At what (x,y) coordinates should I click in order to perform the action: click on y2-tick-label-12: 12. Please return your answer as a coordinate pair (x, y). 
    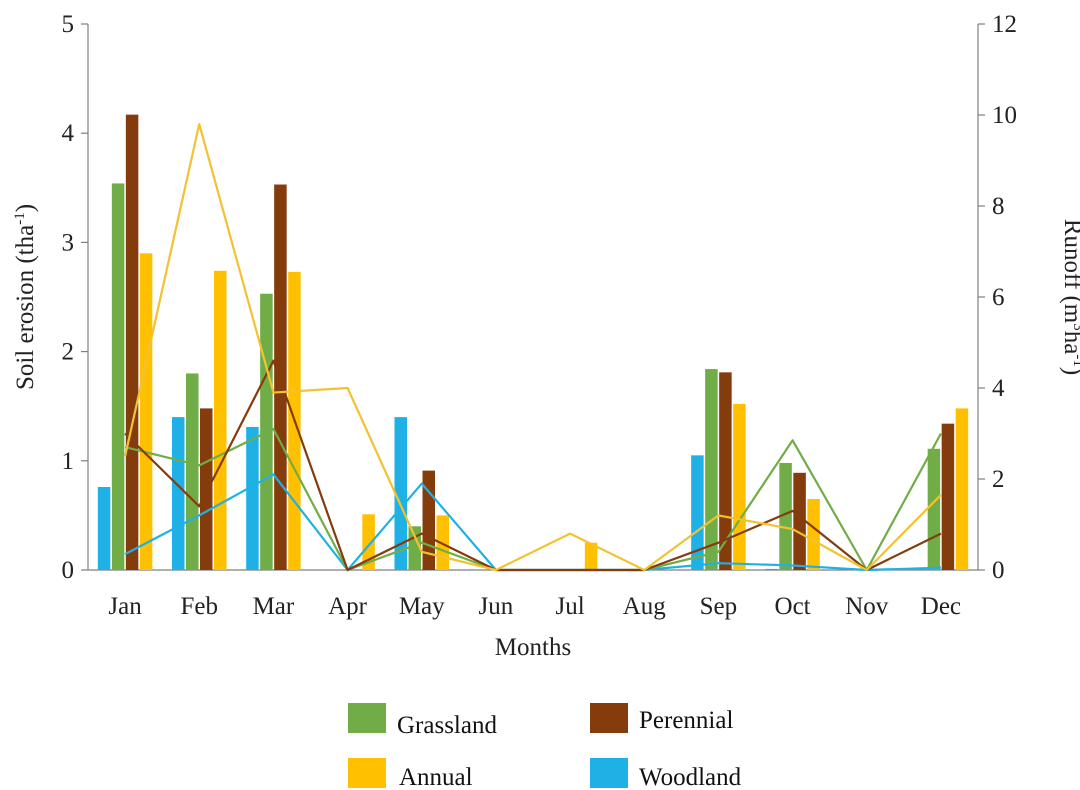
    Looking at the image, I should click on (1004, 24).